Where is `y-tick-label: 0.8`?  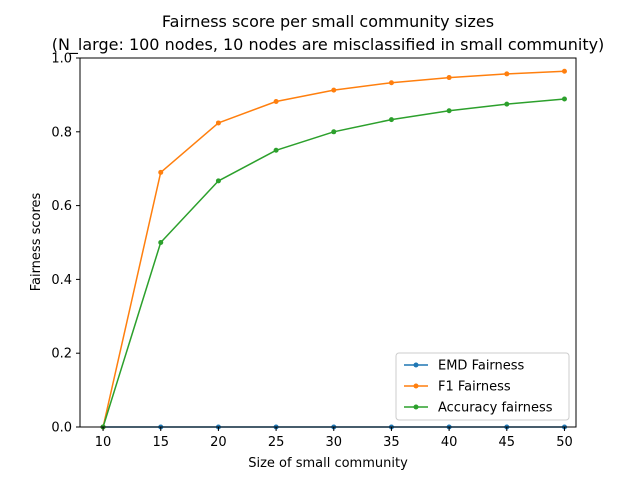
y-tick-label: 0.8 is located at coordinates (61, 132).